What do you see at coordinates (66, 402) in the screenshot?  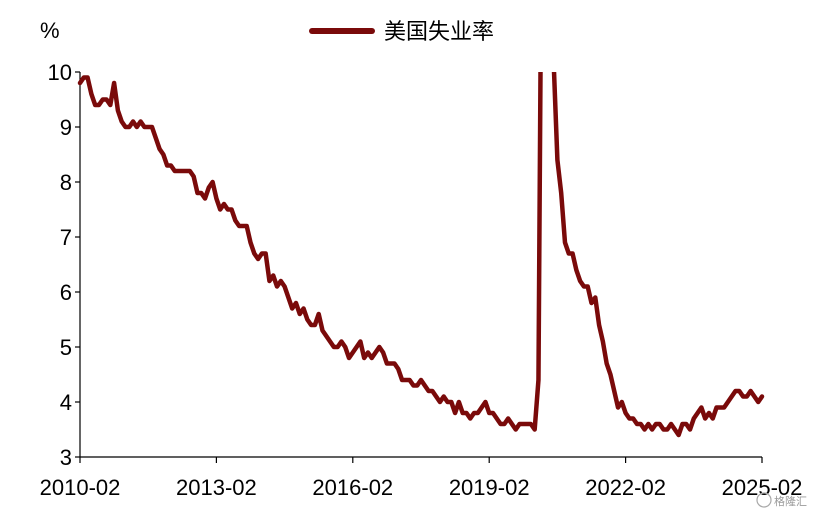 I see `y-tick-label: 4` at bounding box center [66, 402].